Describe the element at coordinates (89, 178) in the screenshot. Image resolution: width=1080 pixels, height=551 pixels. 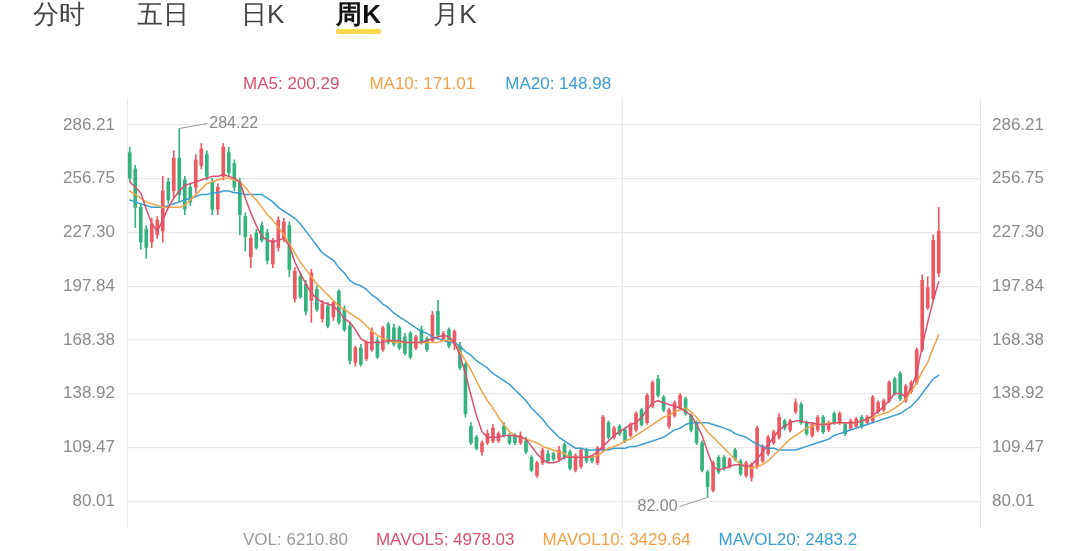
I see `y-tick-label: 256.75` at that location.